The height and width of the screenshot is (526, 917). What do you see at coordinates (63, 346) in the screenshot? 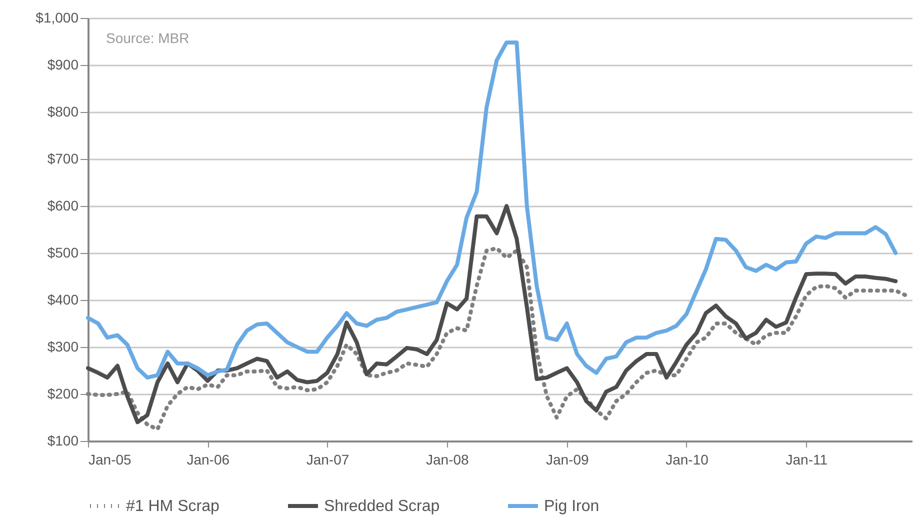
I see `y-tick-label: $300` at bounding box center [63, 346].